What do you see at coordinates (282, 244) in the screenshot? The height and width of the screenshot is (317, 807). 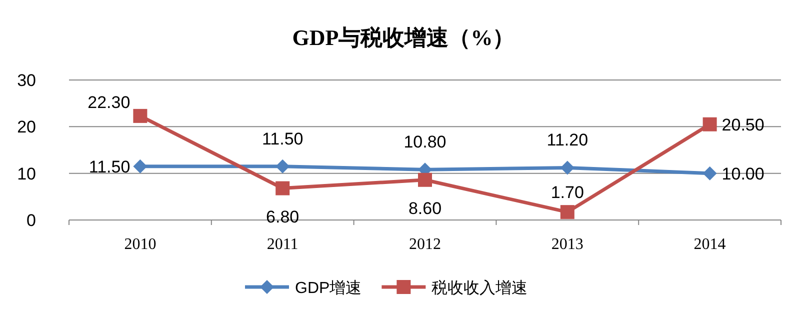 I see `x-tick-label: 2011` at bounding box center [282, 244].